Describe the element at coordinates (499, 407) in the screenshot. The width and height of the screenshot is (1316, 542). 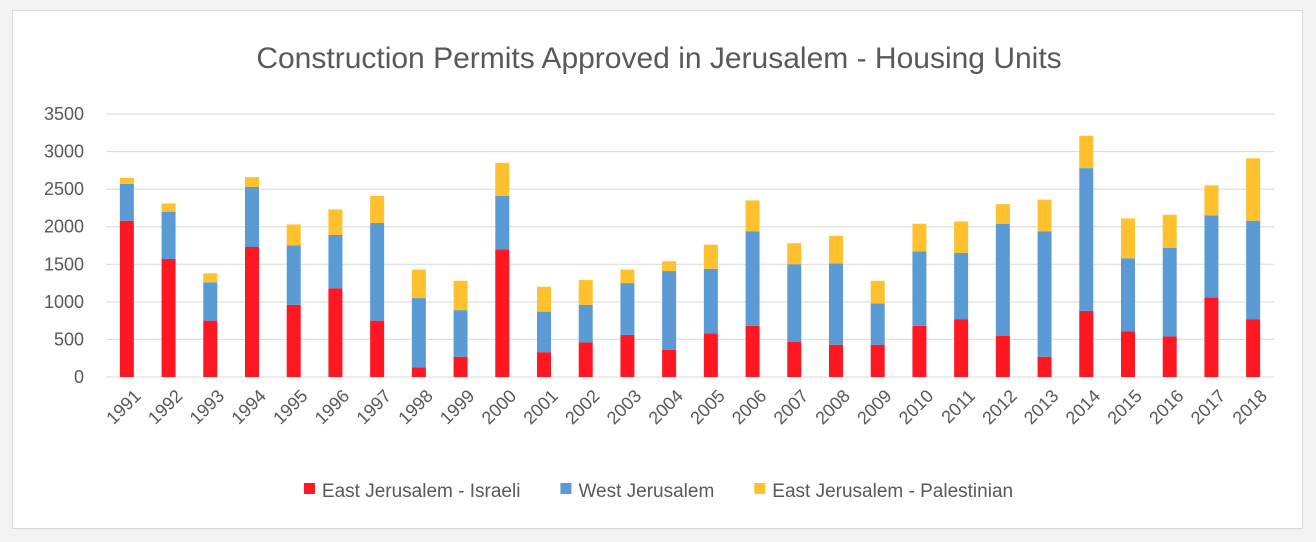
I see `x-tick-label: 2000` at that location.